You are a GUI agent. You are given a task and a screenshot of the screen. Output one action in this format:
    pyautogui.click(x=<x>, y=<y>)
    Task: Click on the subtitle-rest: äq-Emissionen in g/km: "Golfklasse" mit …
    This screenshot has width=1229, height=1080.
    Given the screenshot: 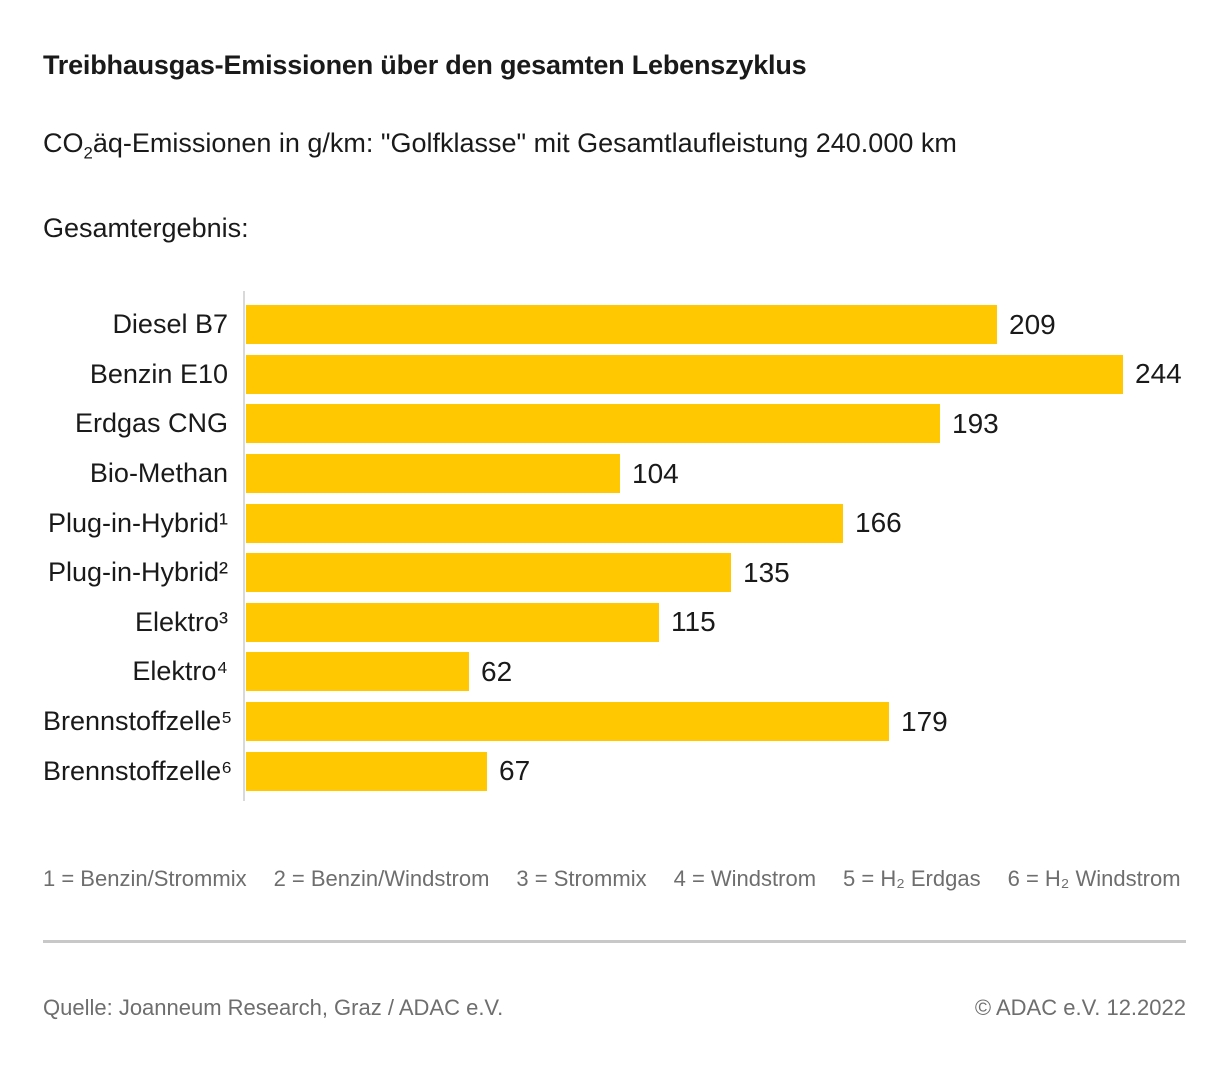 What is the action you would take?
    pyautogui.click(x=524, y=143)
    